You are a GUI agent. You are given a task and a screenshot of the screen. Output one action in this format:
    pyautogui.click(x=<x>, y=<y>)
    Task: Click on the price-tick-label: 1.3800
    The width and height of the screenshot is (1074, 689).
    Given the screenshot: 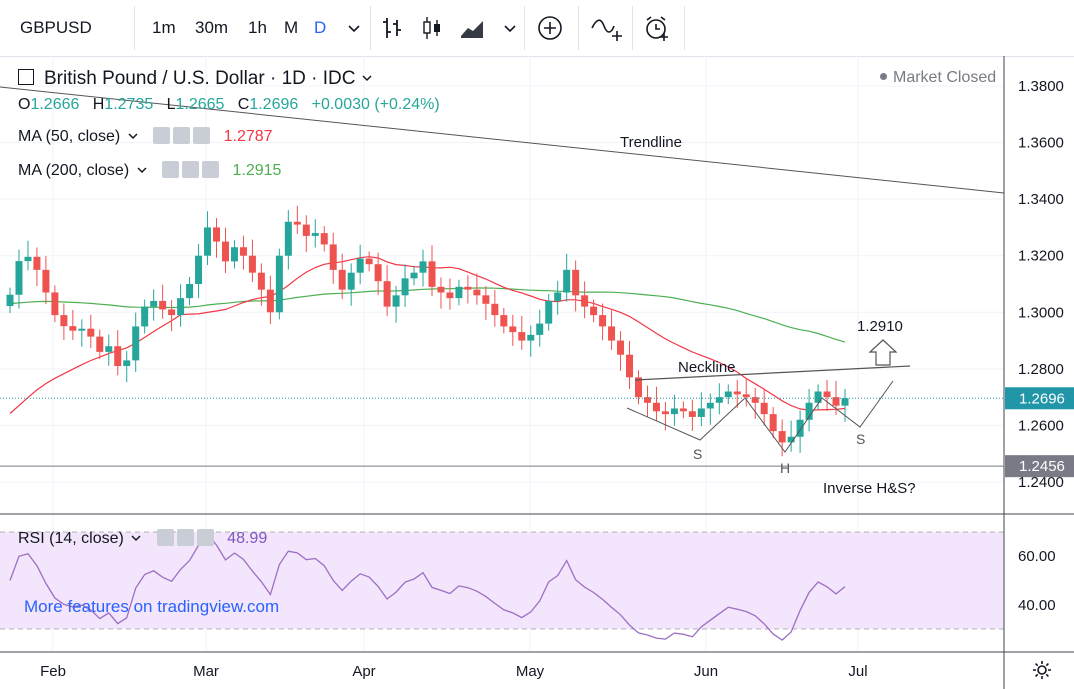 What is the action you would take?
    pyautogui.click(x=1041, y=86)
    